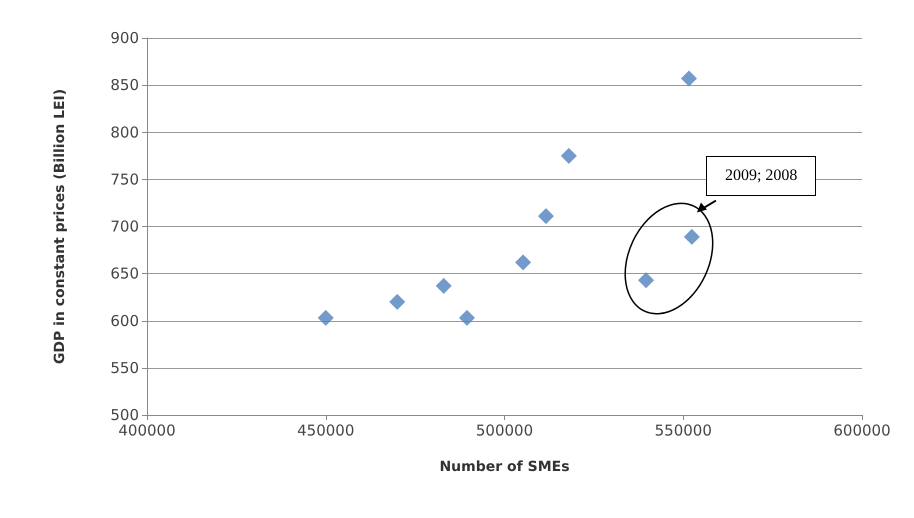 This screenshot has height=518, width=914. I want to click on y-tick-label: 850, so click(124, 85).